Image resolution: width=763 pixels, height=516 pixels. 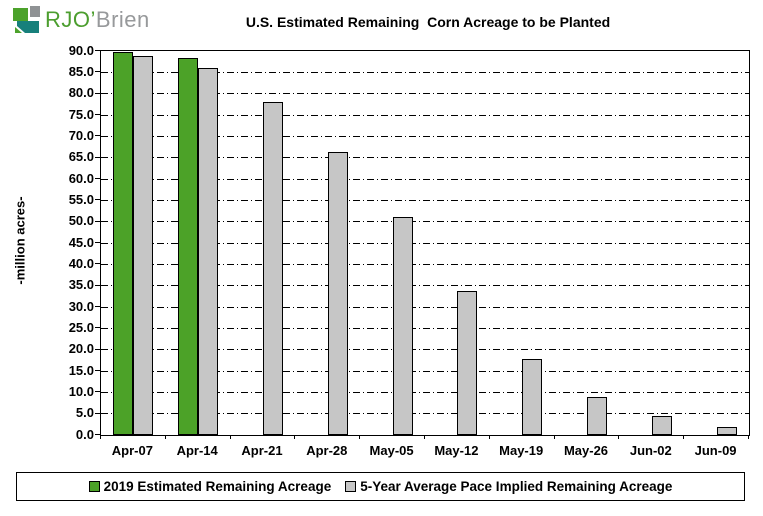 What do you see at coordinates (327, 450) in the screenshot?
I see `x-label-apr-28: Apr-28` at bounding box center [327, 450].